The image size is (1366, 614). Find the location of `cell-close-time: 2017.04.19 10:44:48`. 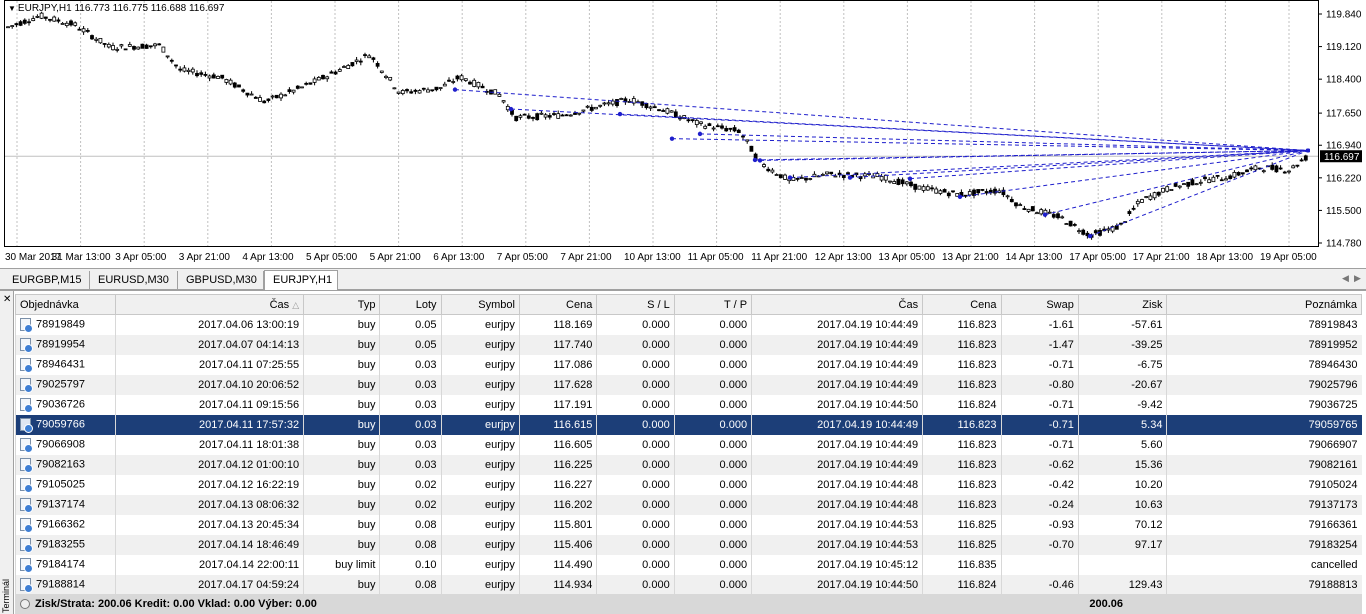

cell-close-time: 2017.04.19 10:44:48 is located at coordinates (837, 484).